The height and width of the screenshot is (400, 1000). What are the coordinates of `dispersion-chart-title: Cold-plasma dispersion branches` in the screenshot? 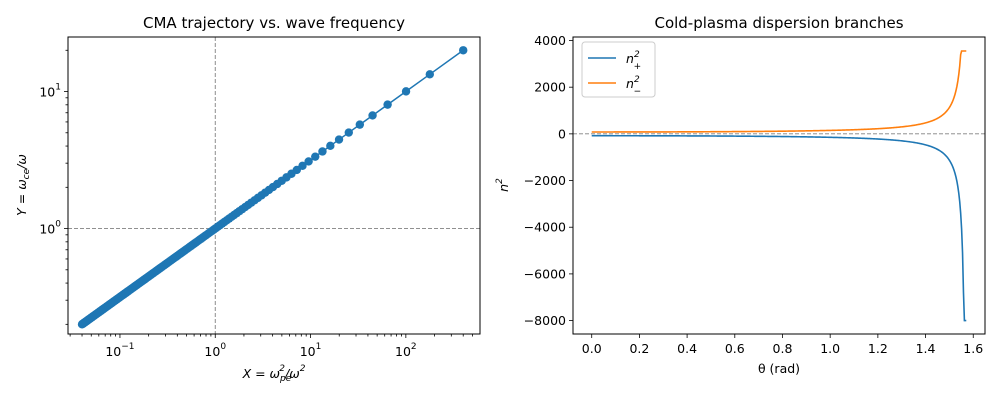 It's located at (778, 23).